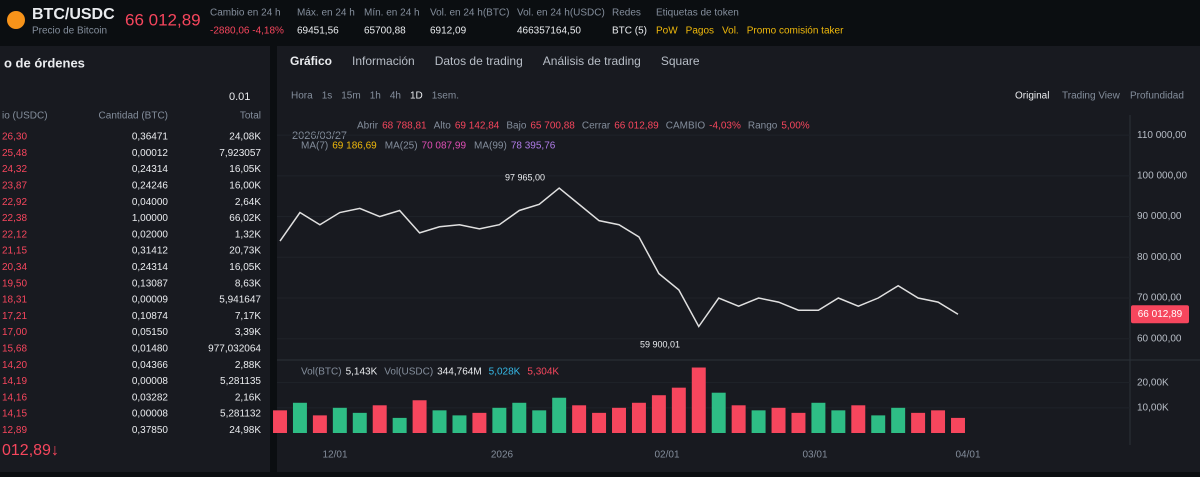 This screenshot has height=477, width=1200. I want to click on last-price-tag, so click(1160, 314).